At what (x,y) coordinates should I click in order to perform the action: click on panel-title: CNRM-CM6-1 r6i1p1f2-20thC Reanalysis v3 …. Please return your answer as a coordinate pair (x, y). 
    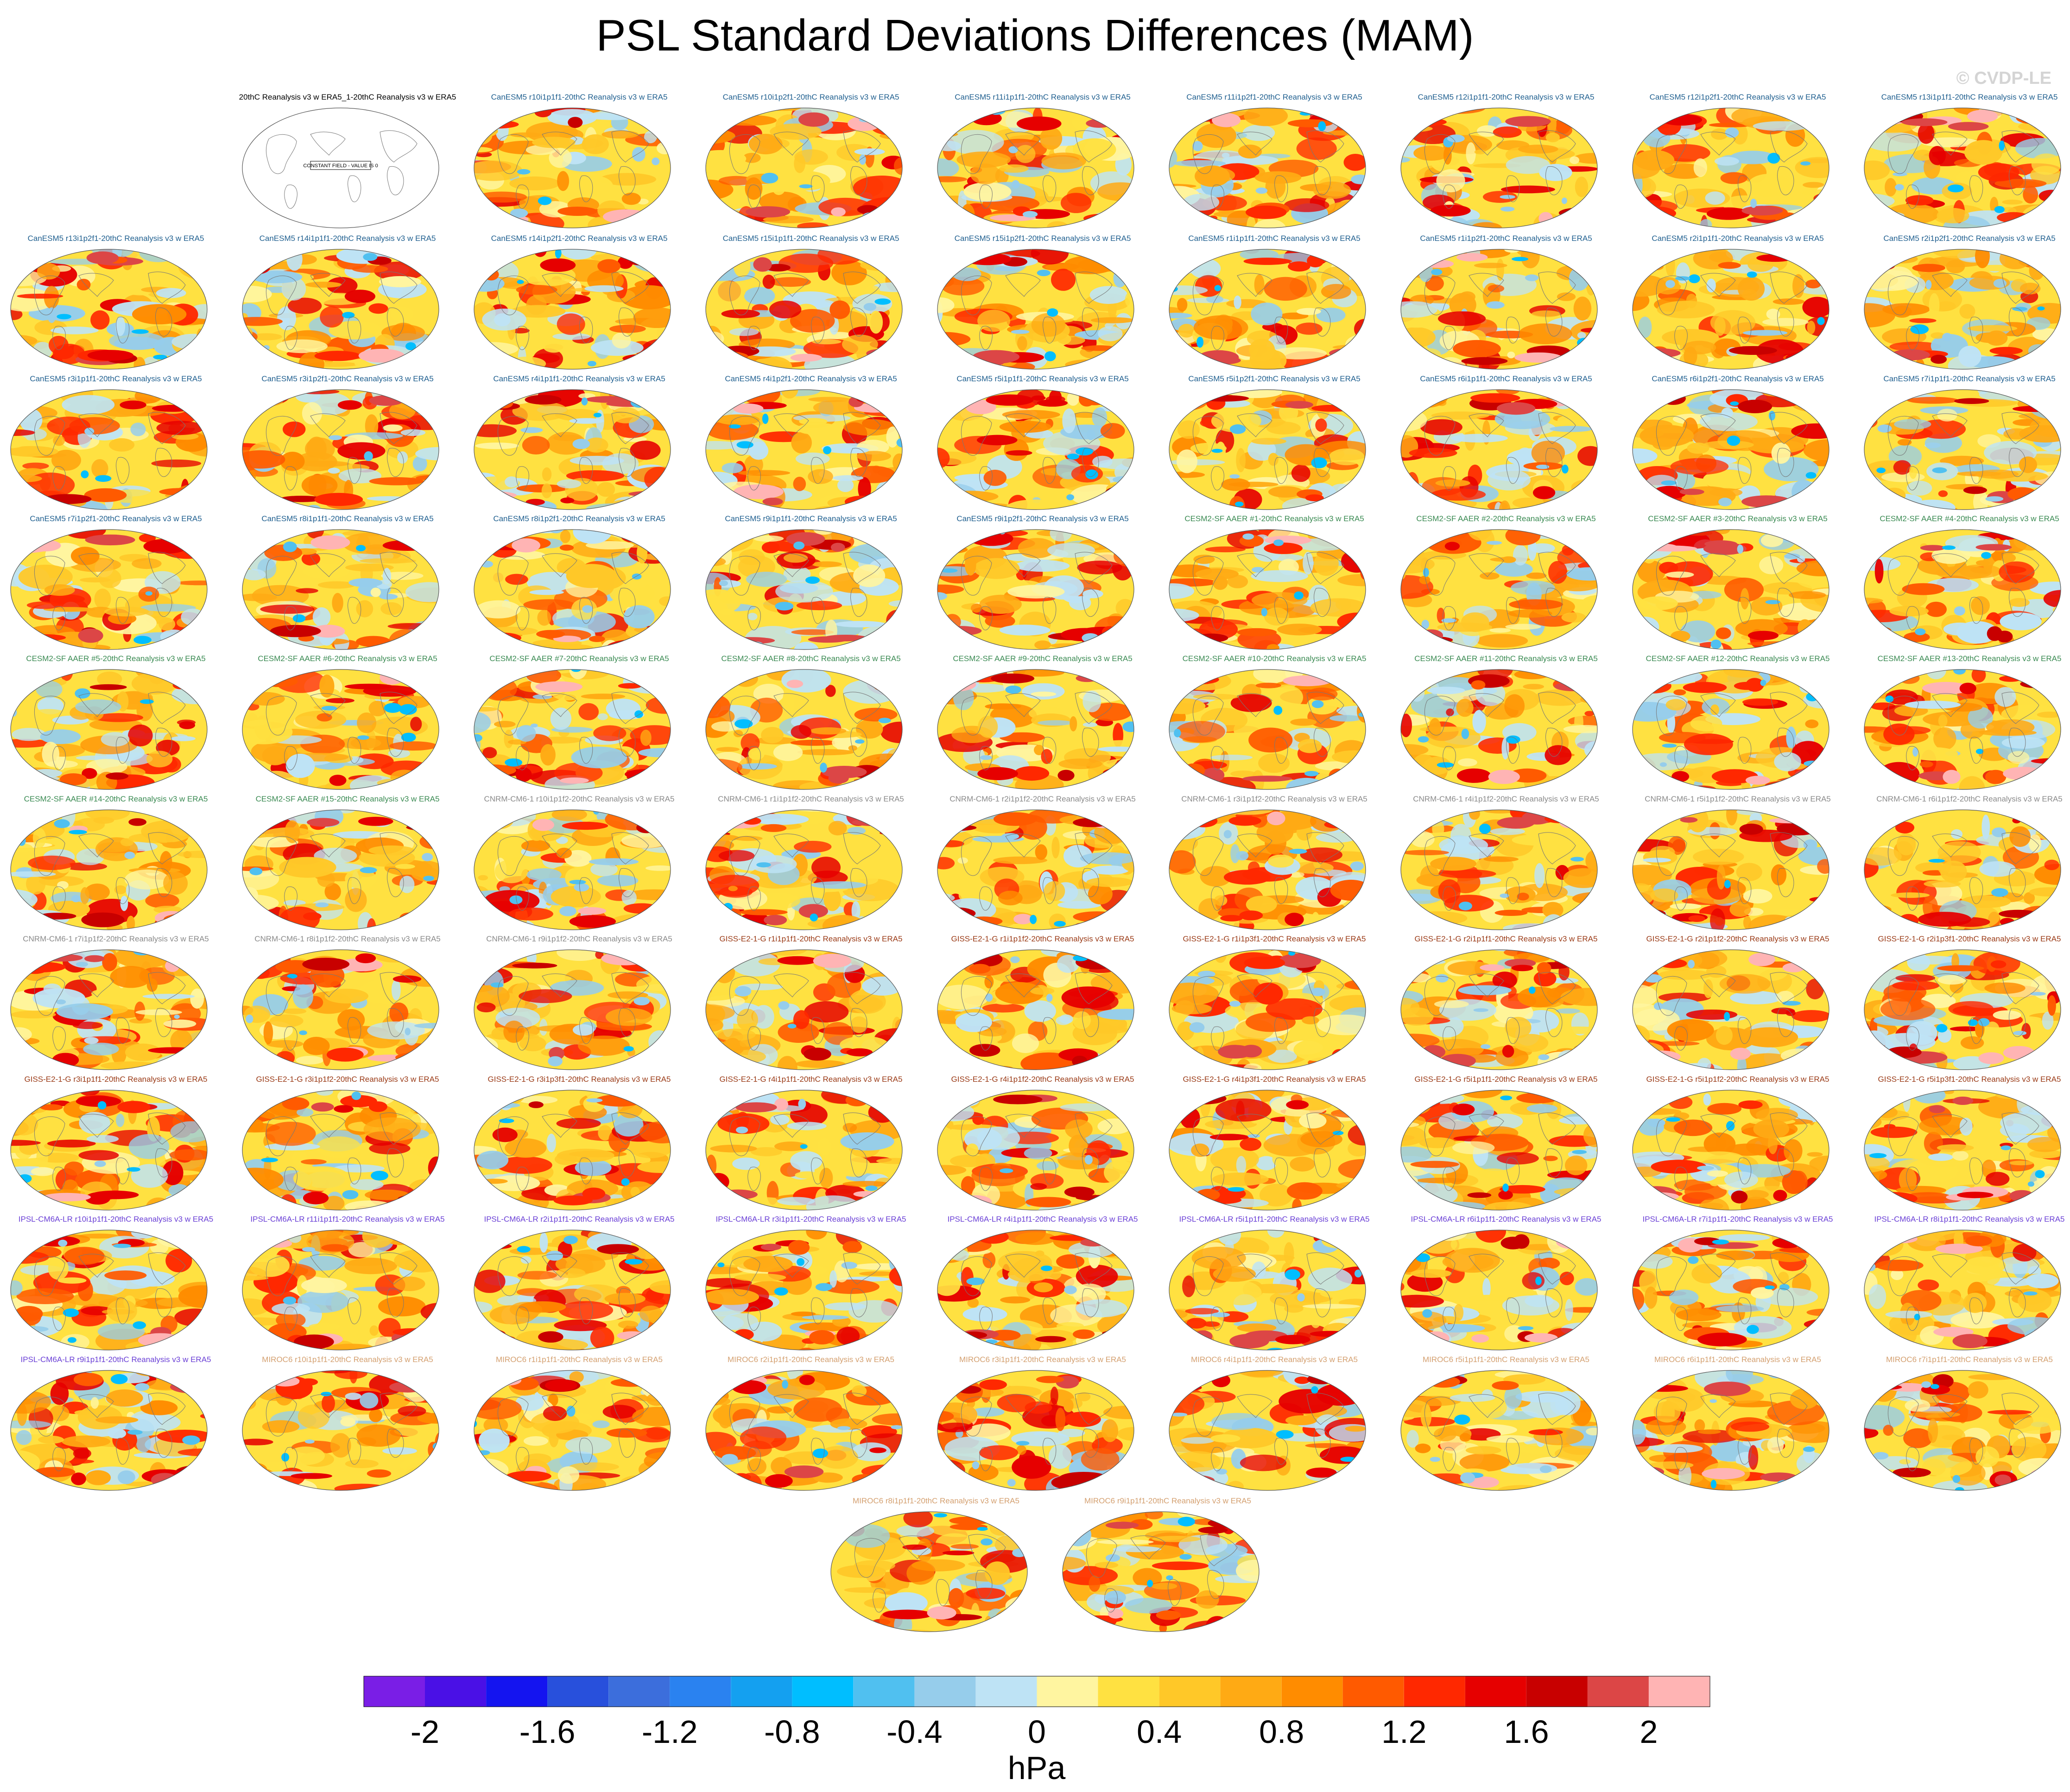
    Looking at the image, I should click on (1969, 799).